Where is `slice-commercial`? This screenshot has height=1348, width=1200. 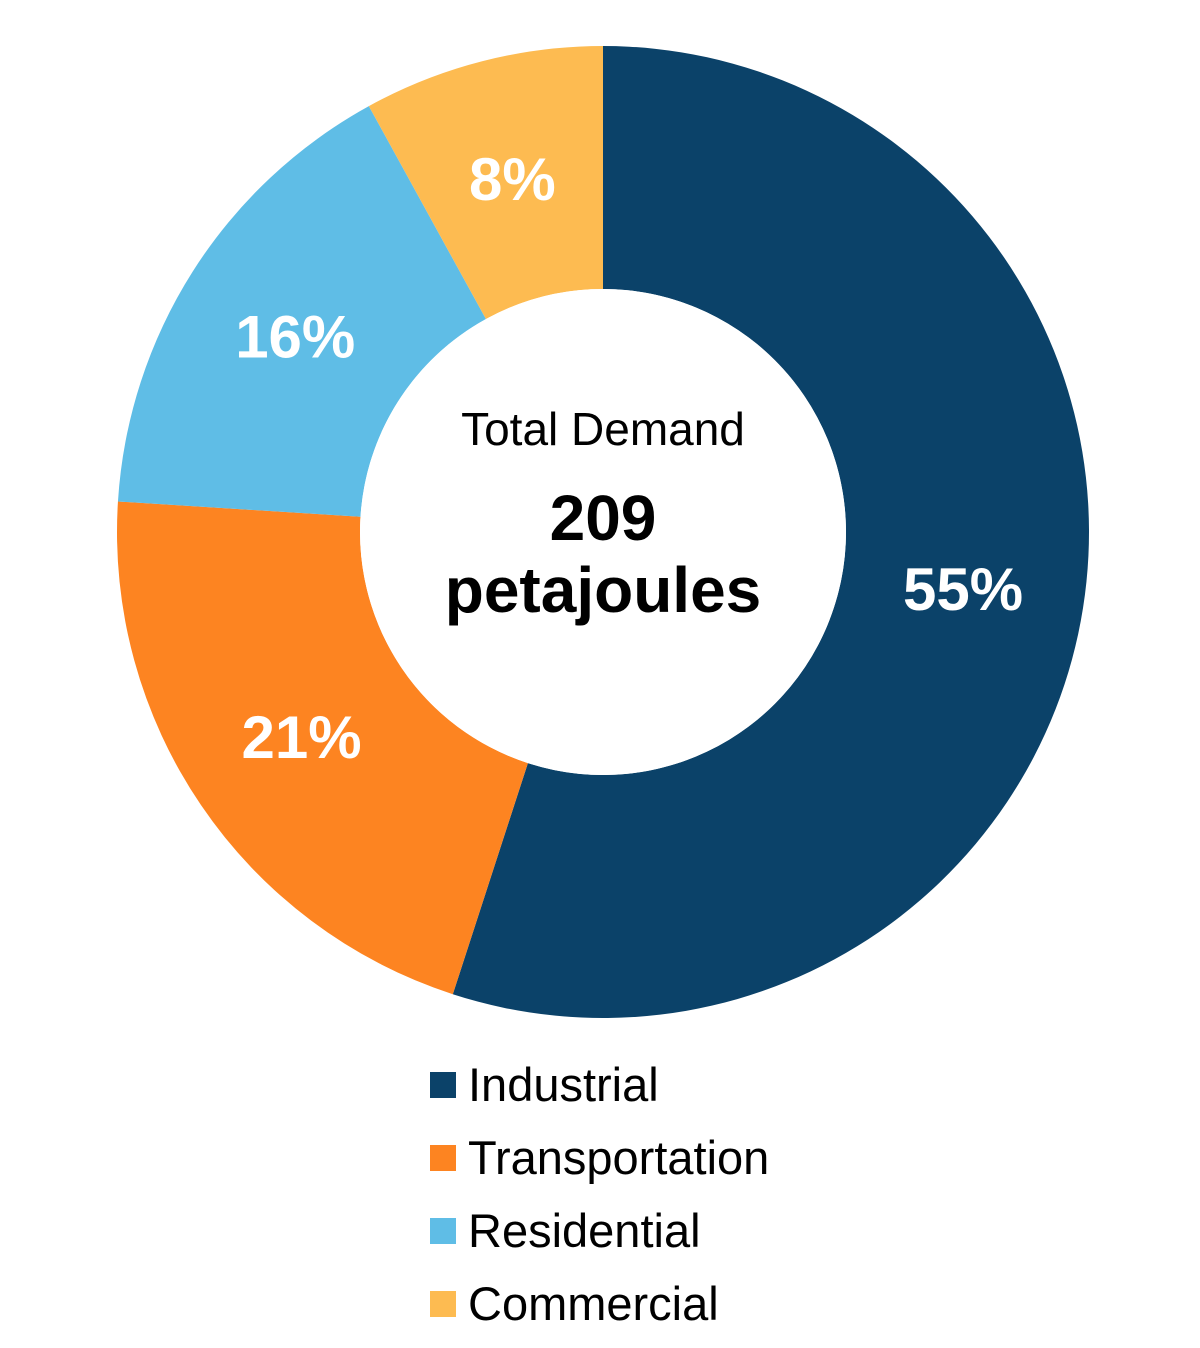
slice-commercial is located at coordinates (485, 183).